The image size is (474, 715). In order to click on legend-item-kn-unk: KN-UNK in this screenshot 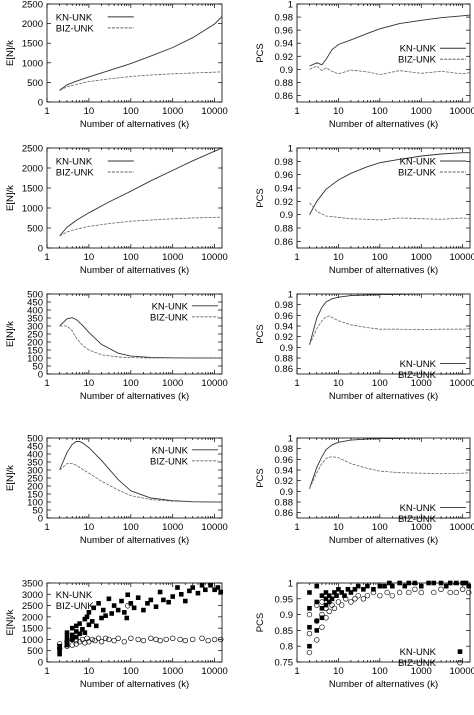, I will do `click(95, 17)`.